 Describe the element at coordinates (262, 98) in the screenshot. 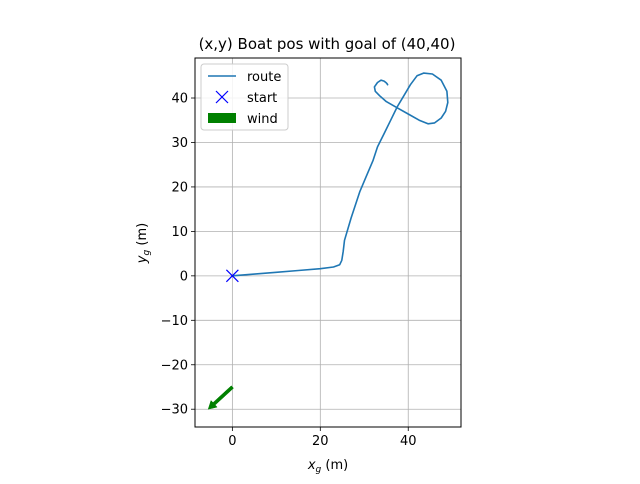

I see `legend-start-label: start` at that location.